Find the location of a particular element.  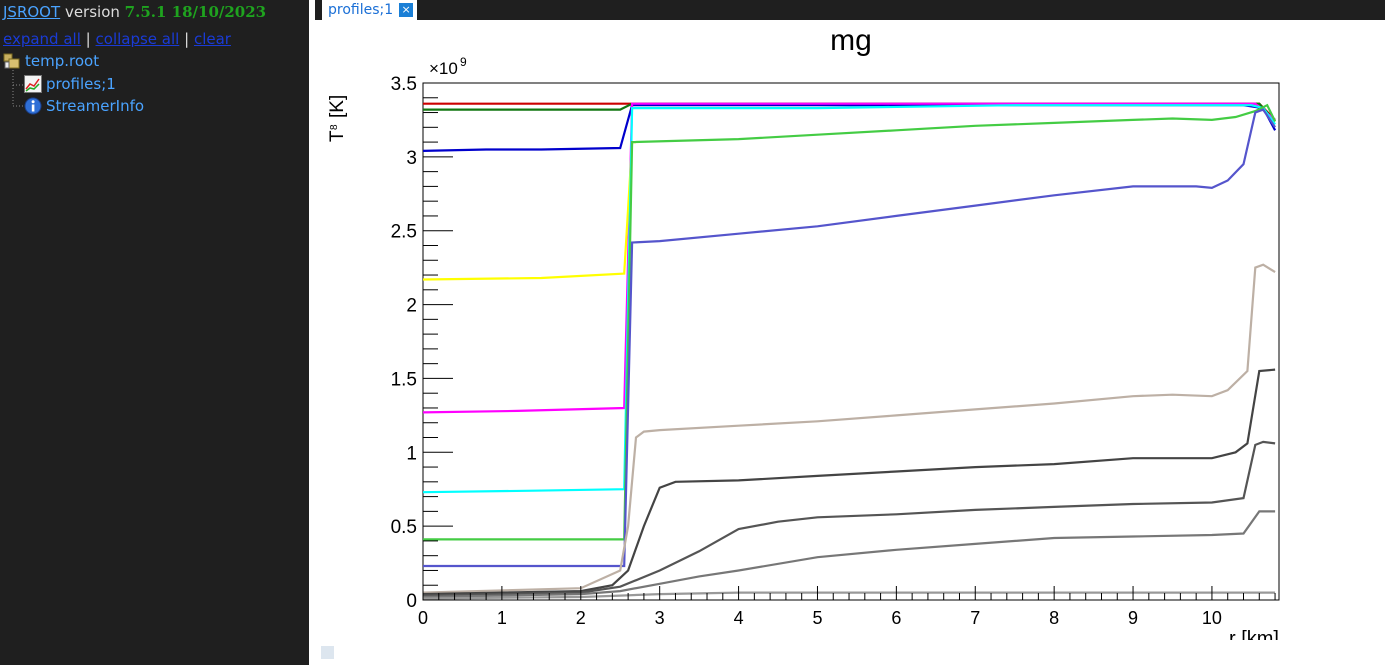

collapse-all-link: collapse all is located at coordinates (137, 39).